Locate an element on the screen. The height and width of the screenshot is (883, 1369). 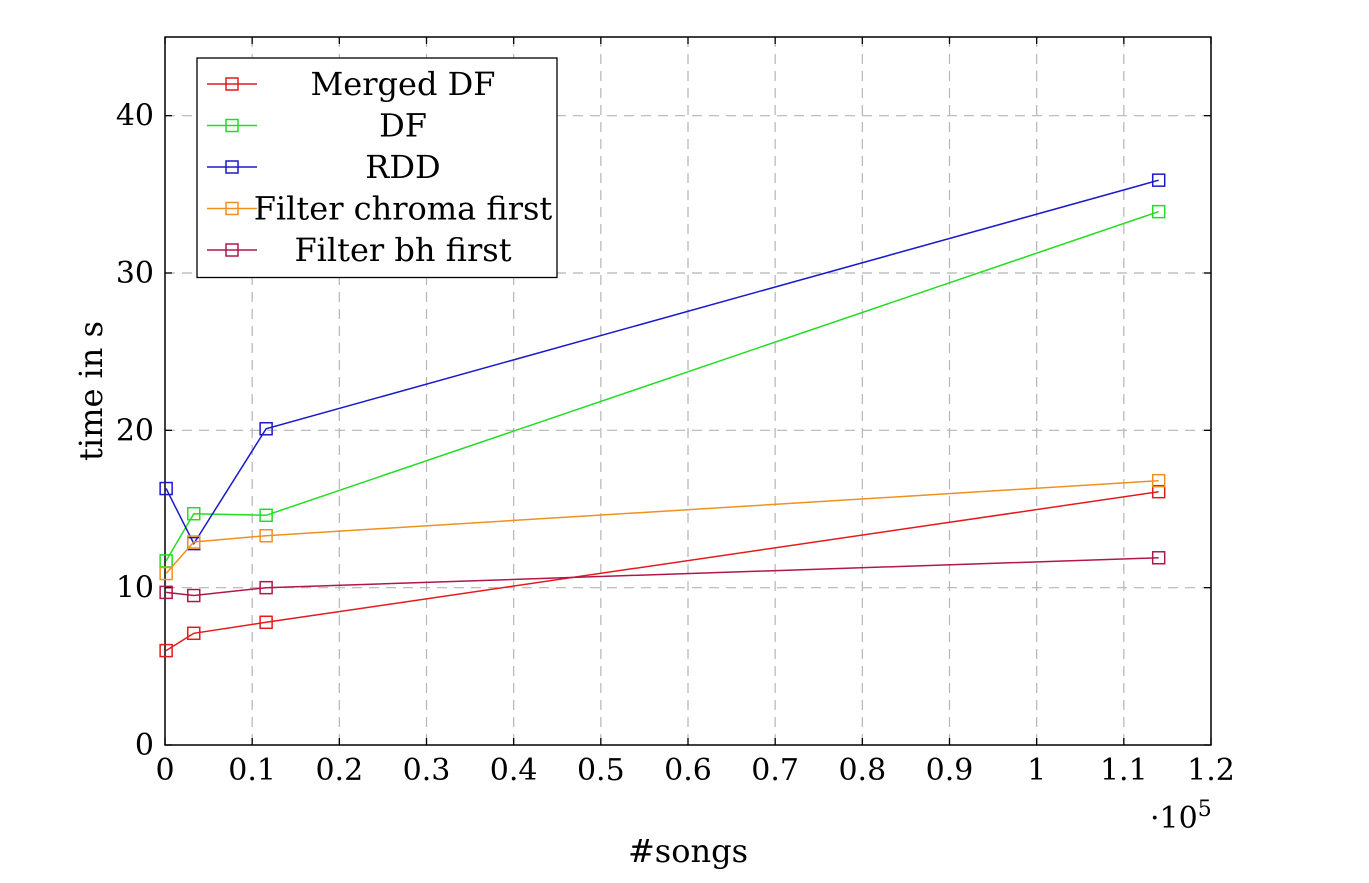
x-tick-label: 0 is located at coordinates (164, 770).